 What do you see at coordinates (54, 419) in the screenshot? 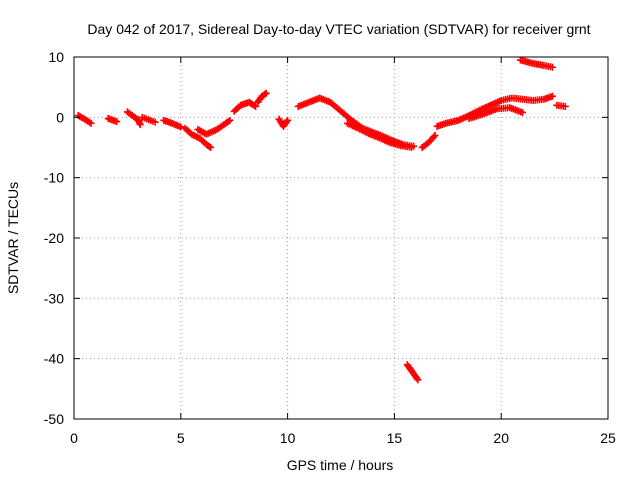
I see `y-tick-label: -50` at bounding box center [54, 419].